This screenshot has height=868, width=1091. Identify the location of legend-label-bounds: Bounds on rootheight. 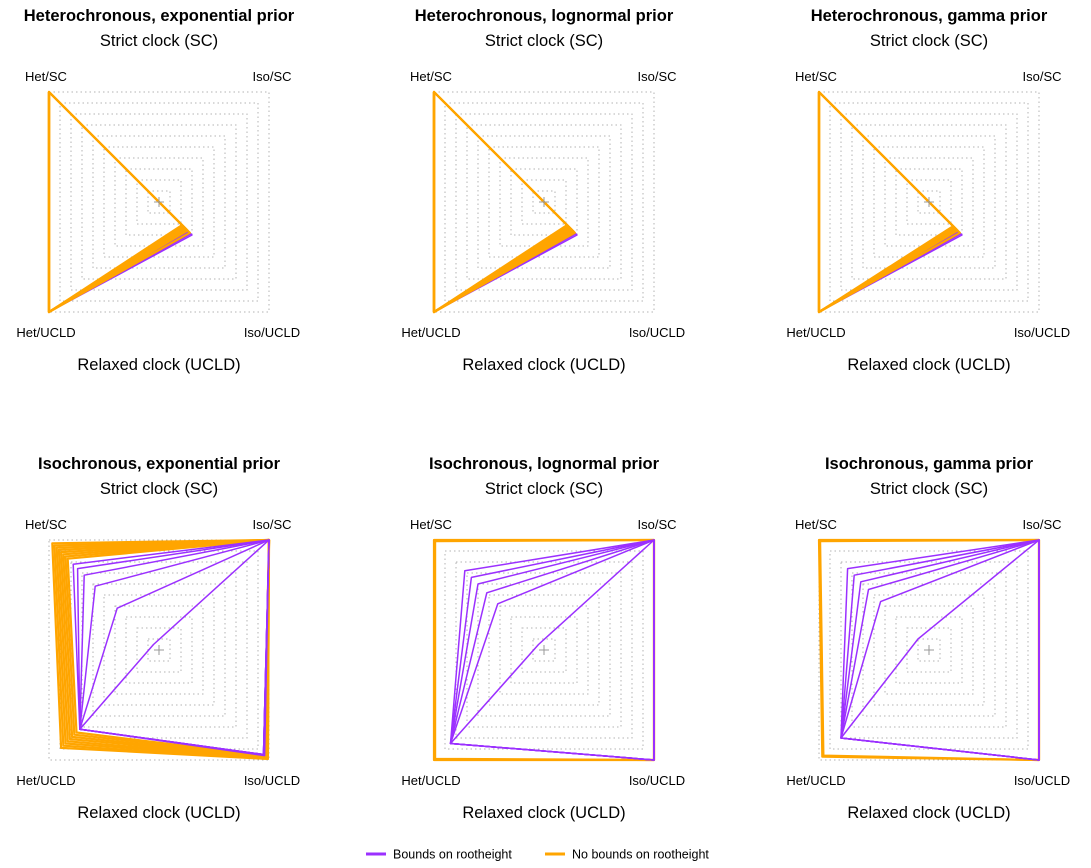
(452, 855).